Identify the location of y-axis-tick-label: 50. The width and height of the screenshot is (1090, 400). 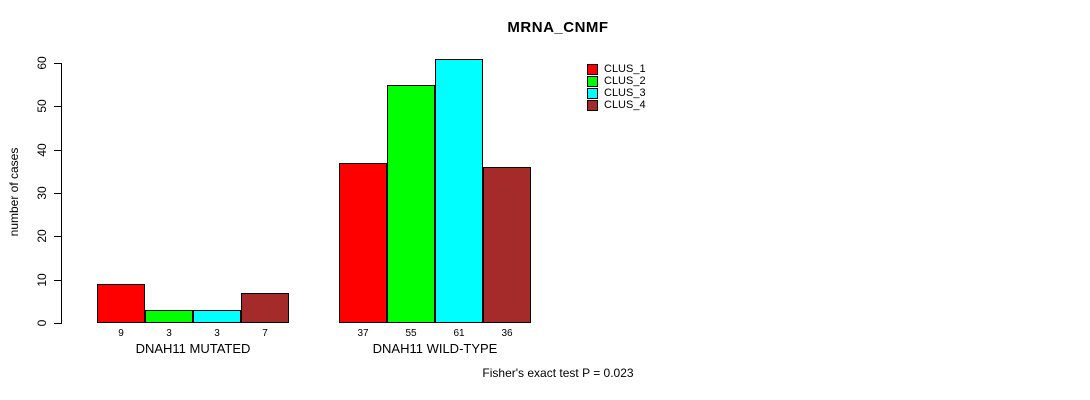
(42, 106).